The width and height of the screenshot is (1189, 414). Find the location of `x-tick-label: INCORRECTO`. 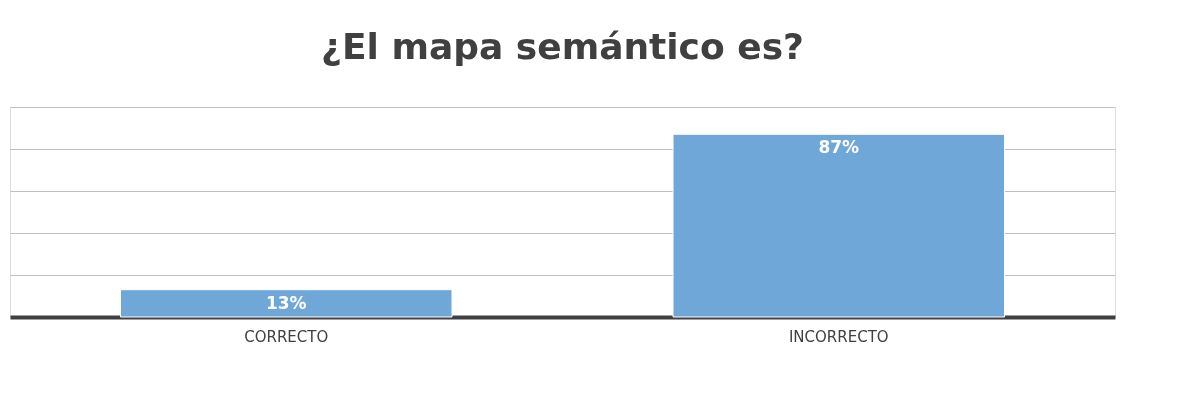

x-tick-label: INCORRECTO is located at coordinates (838, 336).